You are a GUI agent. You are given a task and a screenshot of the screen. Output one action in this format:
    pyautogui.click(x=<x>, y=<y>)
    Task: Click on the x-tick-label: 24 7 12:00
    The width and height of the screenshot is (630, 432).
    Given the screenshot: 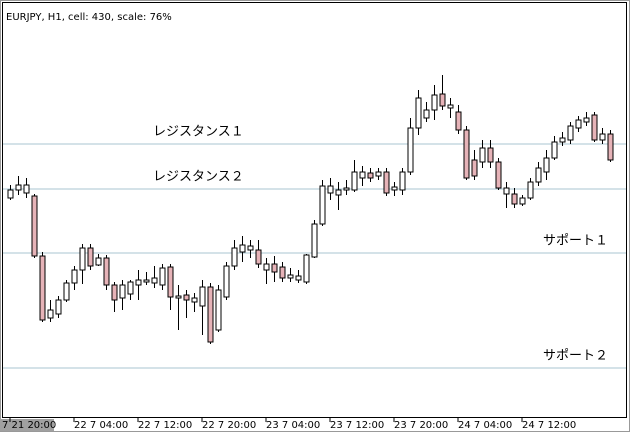 What is the action you would take?
    pyautogui.click(x=549, y=425)
    